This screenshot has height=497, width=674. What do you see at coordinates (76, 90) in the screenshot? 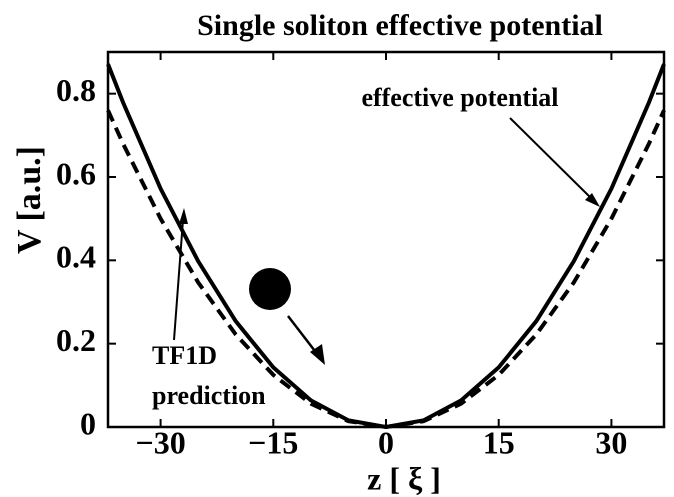
I see `y-tick-label: 0.8` at bounding box center [76, 90].